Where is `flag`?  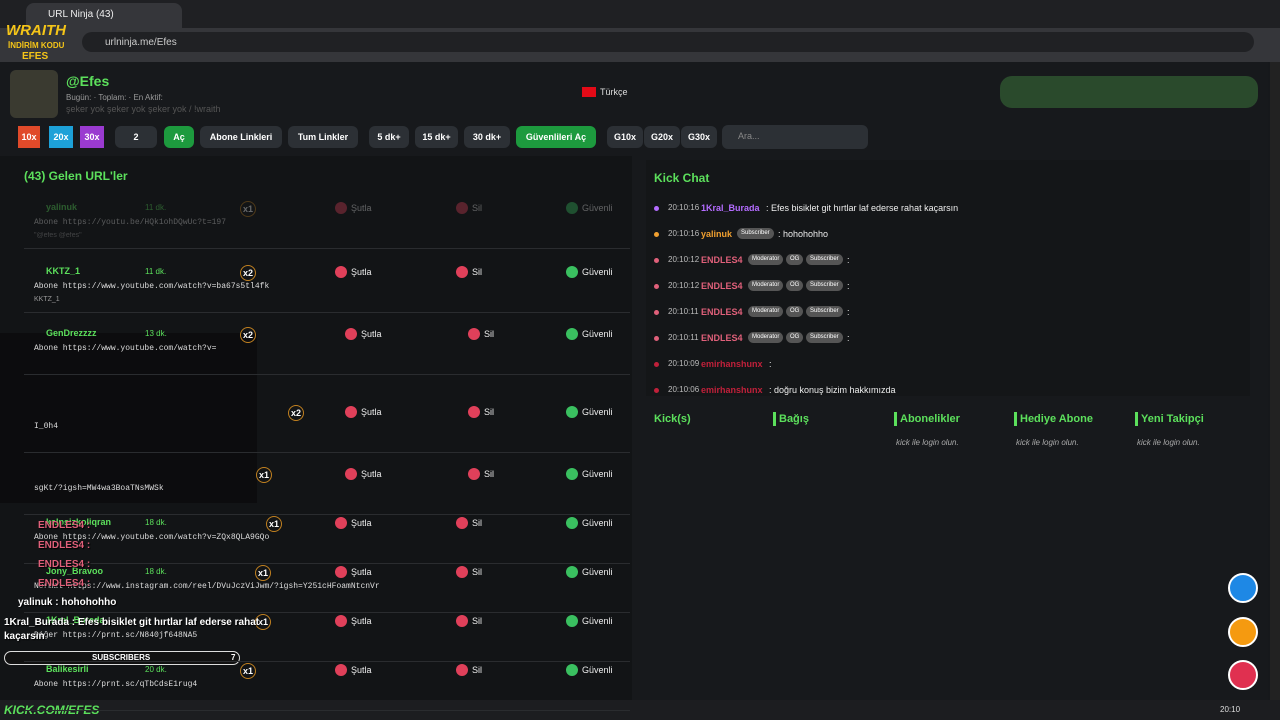
flag is located at coordinates (589, 92).